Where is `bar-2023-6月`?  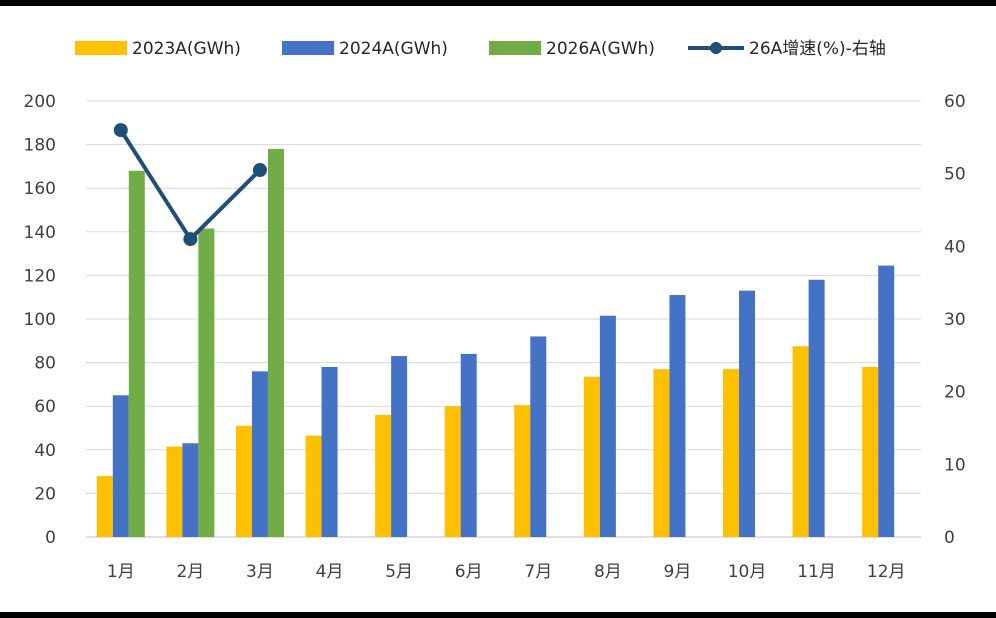 bar-2023-6月 is located at coordinates (452, 471).